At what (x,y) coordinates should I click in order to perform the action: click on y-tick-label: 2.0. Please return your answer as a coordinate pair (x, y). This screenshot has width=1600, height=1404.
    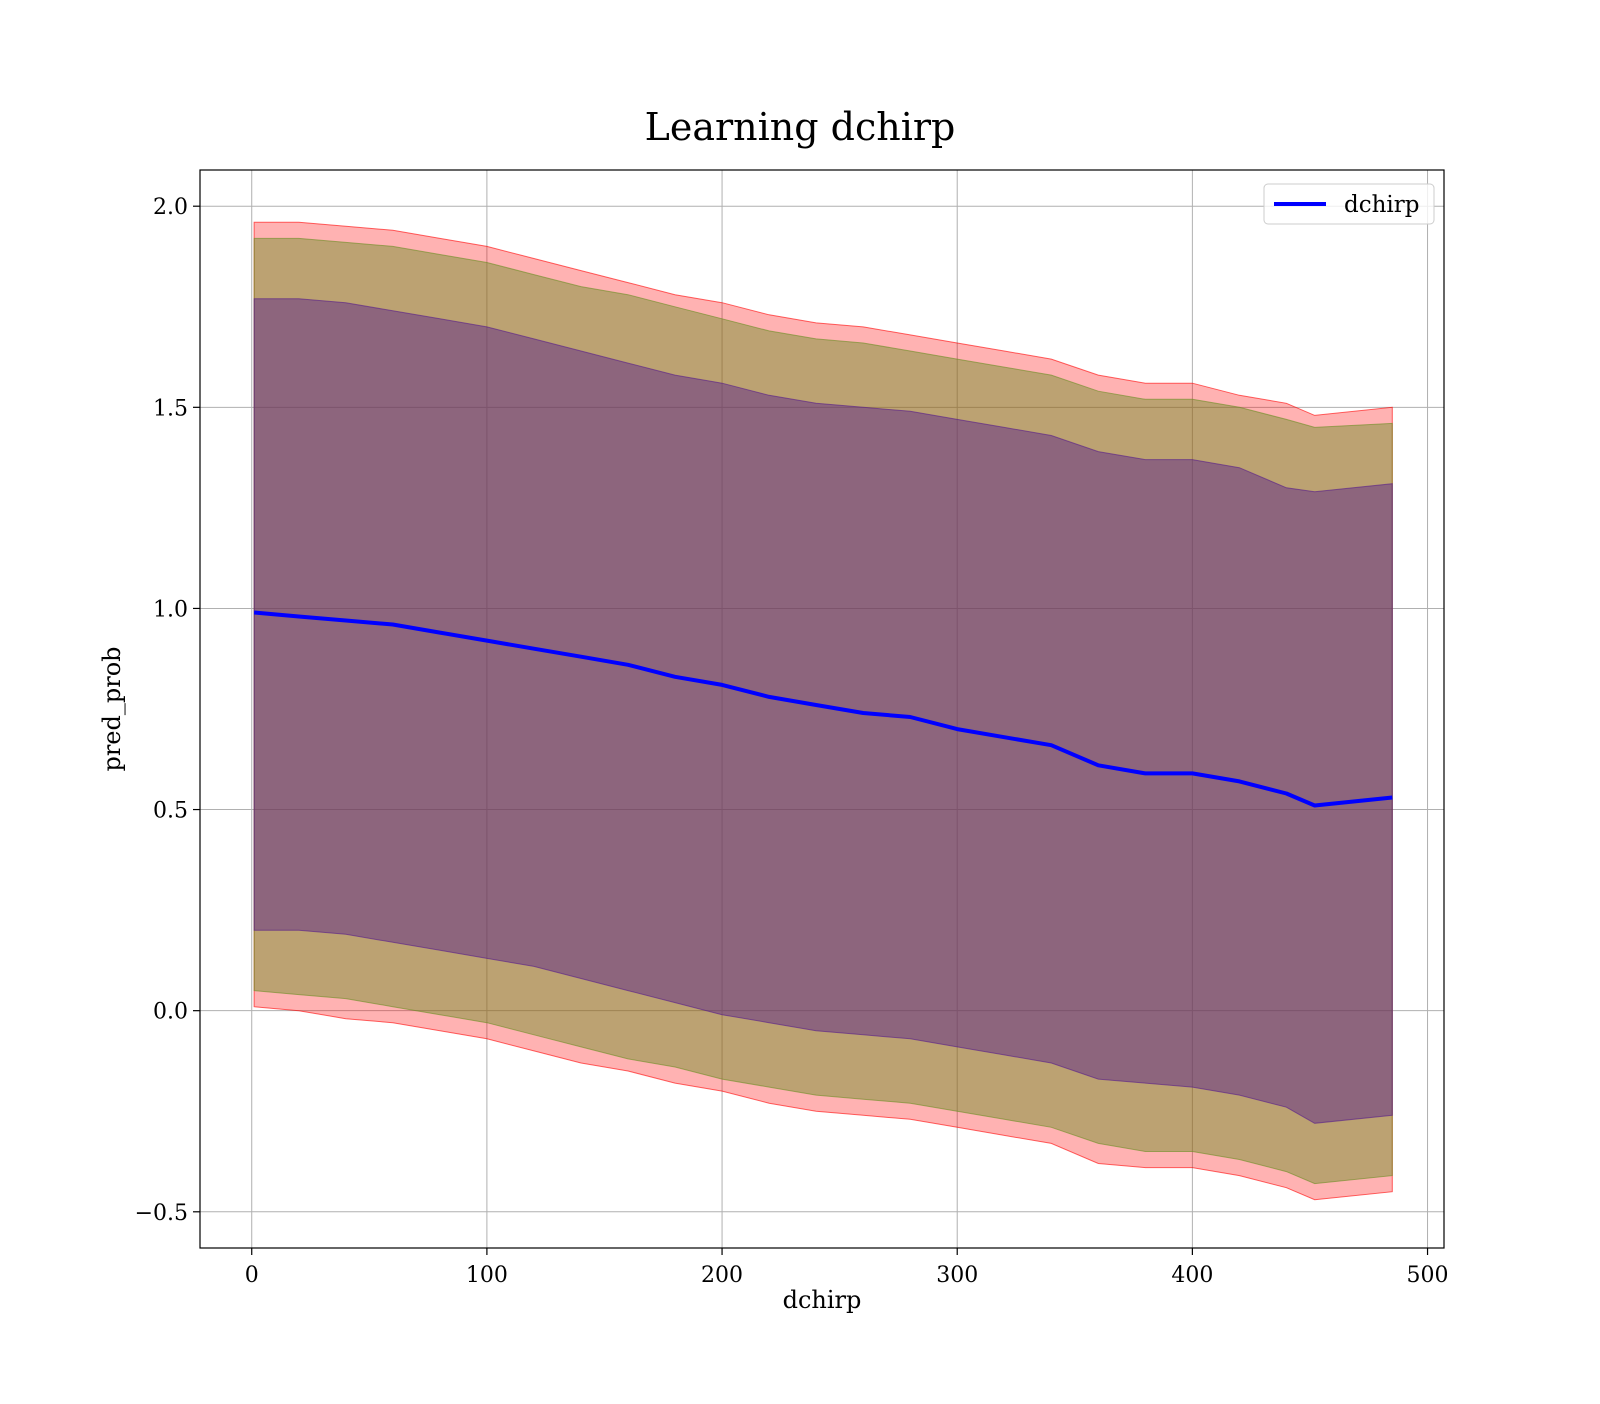
    Looking at the image, I should click on (170, 207).